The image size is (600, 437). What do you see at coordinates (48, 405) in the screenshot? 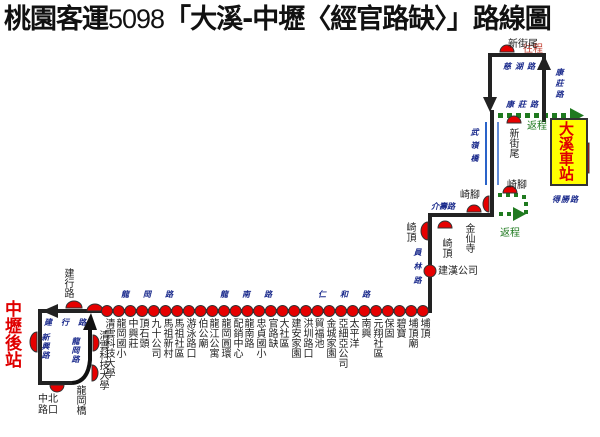
I see `stop-label-zhongbei: 中北路口` at bounding box center [48, 405].